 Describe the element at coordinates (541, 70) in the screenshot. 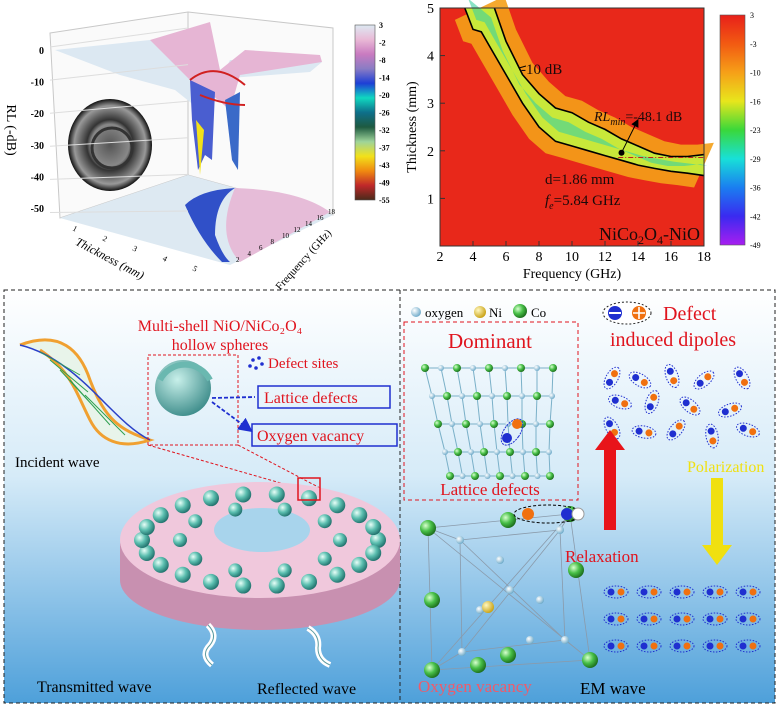

I see `contour-label: -10 dB` at that location.